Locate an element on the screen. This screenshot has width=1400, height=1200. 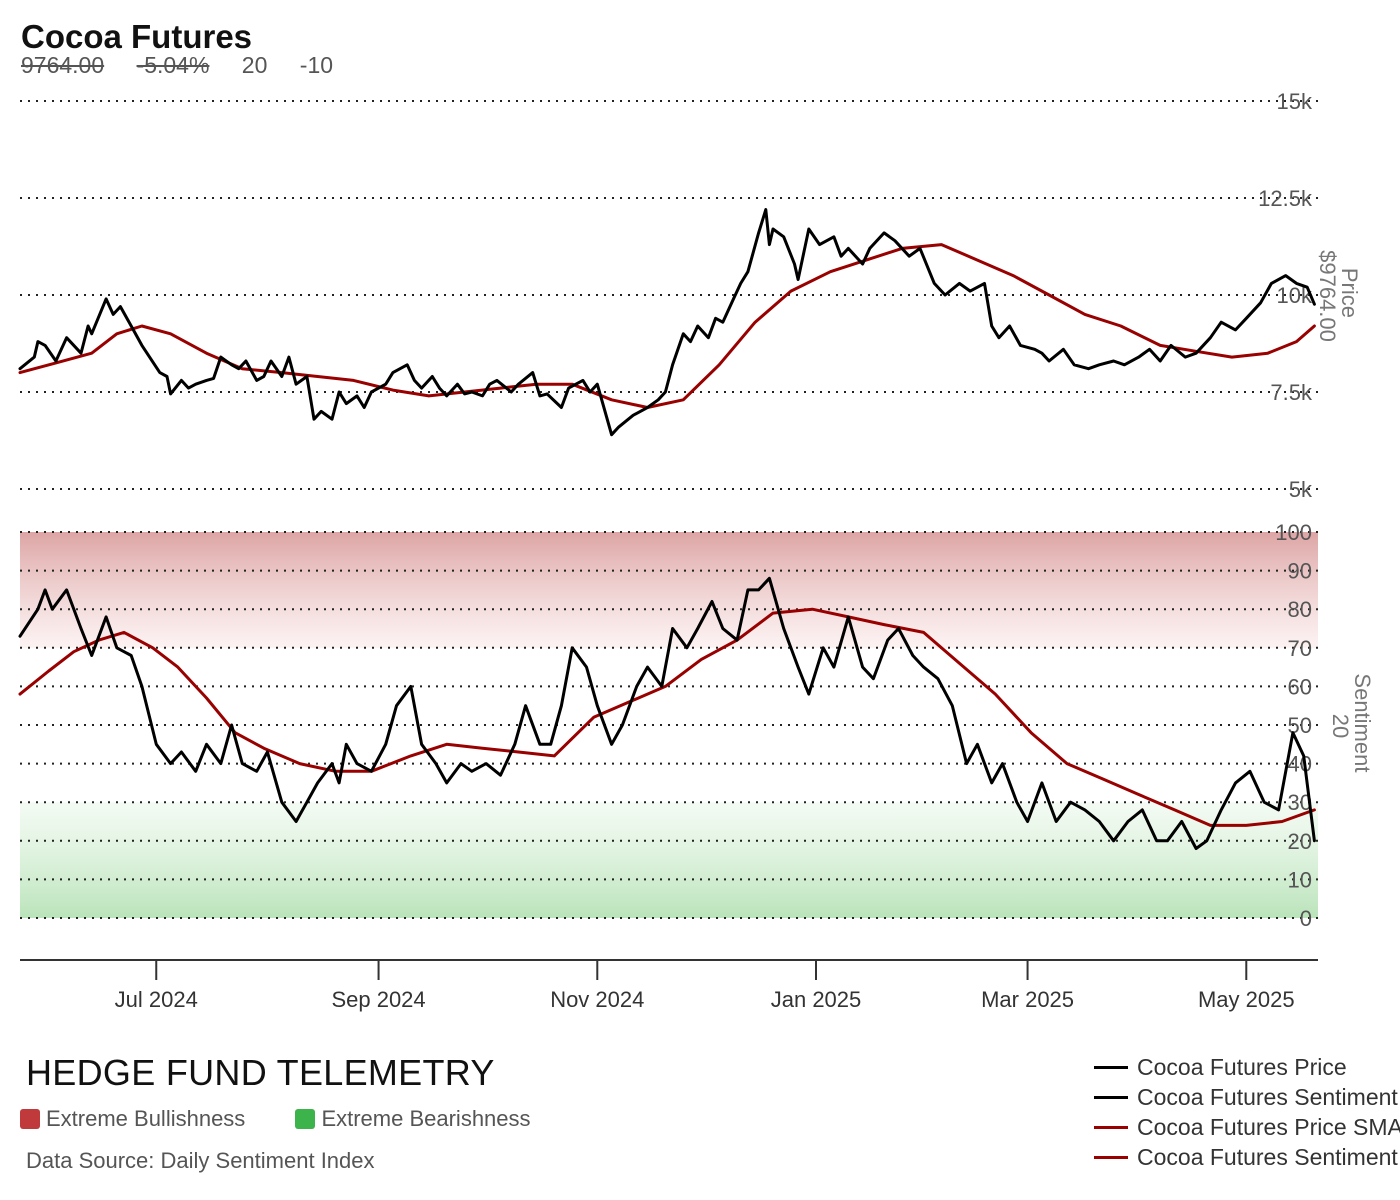
price-axis-label: Price $9764.00 is located at coordinates (1338, 296).